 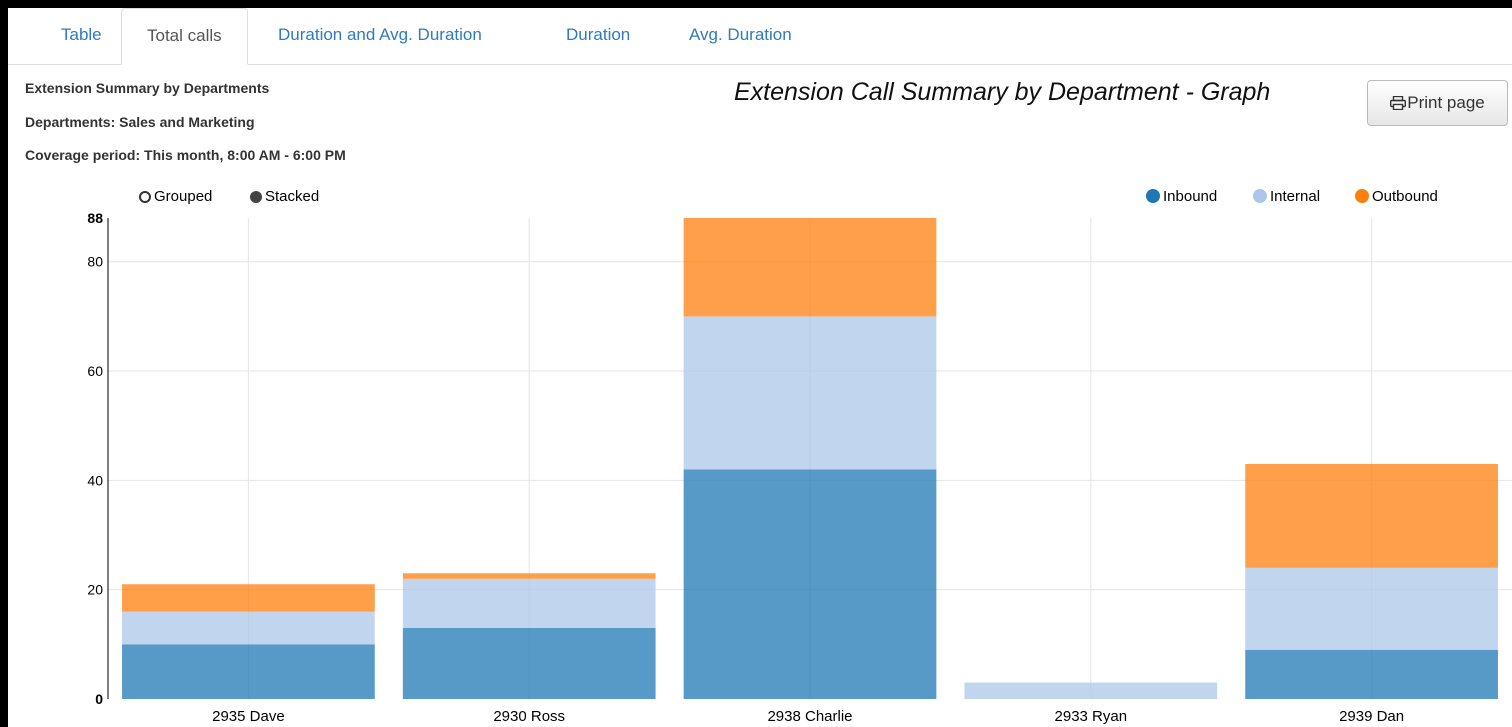 What do you see at coordinates (1398, 103) in the screenshot?
I see `printer-icon` at bounding box center [1398, 103].